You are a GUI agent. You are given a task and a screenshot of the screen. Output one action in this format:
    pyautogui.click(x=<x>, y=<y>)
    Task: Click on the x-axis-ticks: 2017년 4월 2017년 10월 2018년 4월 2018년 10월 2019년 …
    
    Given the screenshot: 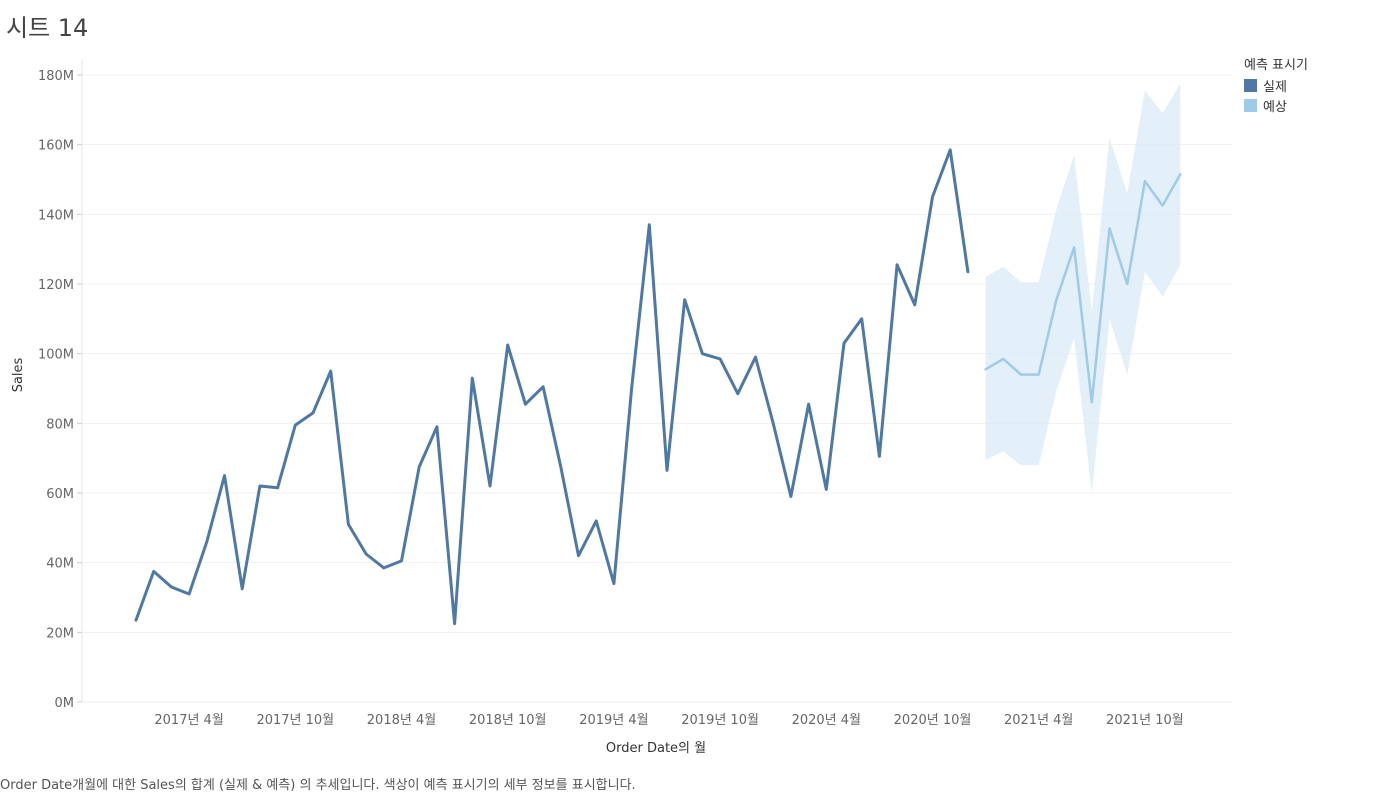 What is the action you would take?
    pyautogui.click(x=668, y=720)
    